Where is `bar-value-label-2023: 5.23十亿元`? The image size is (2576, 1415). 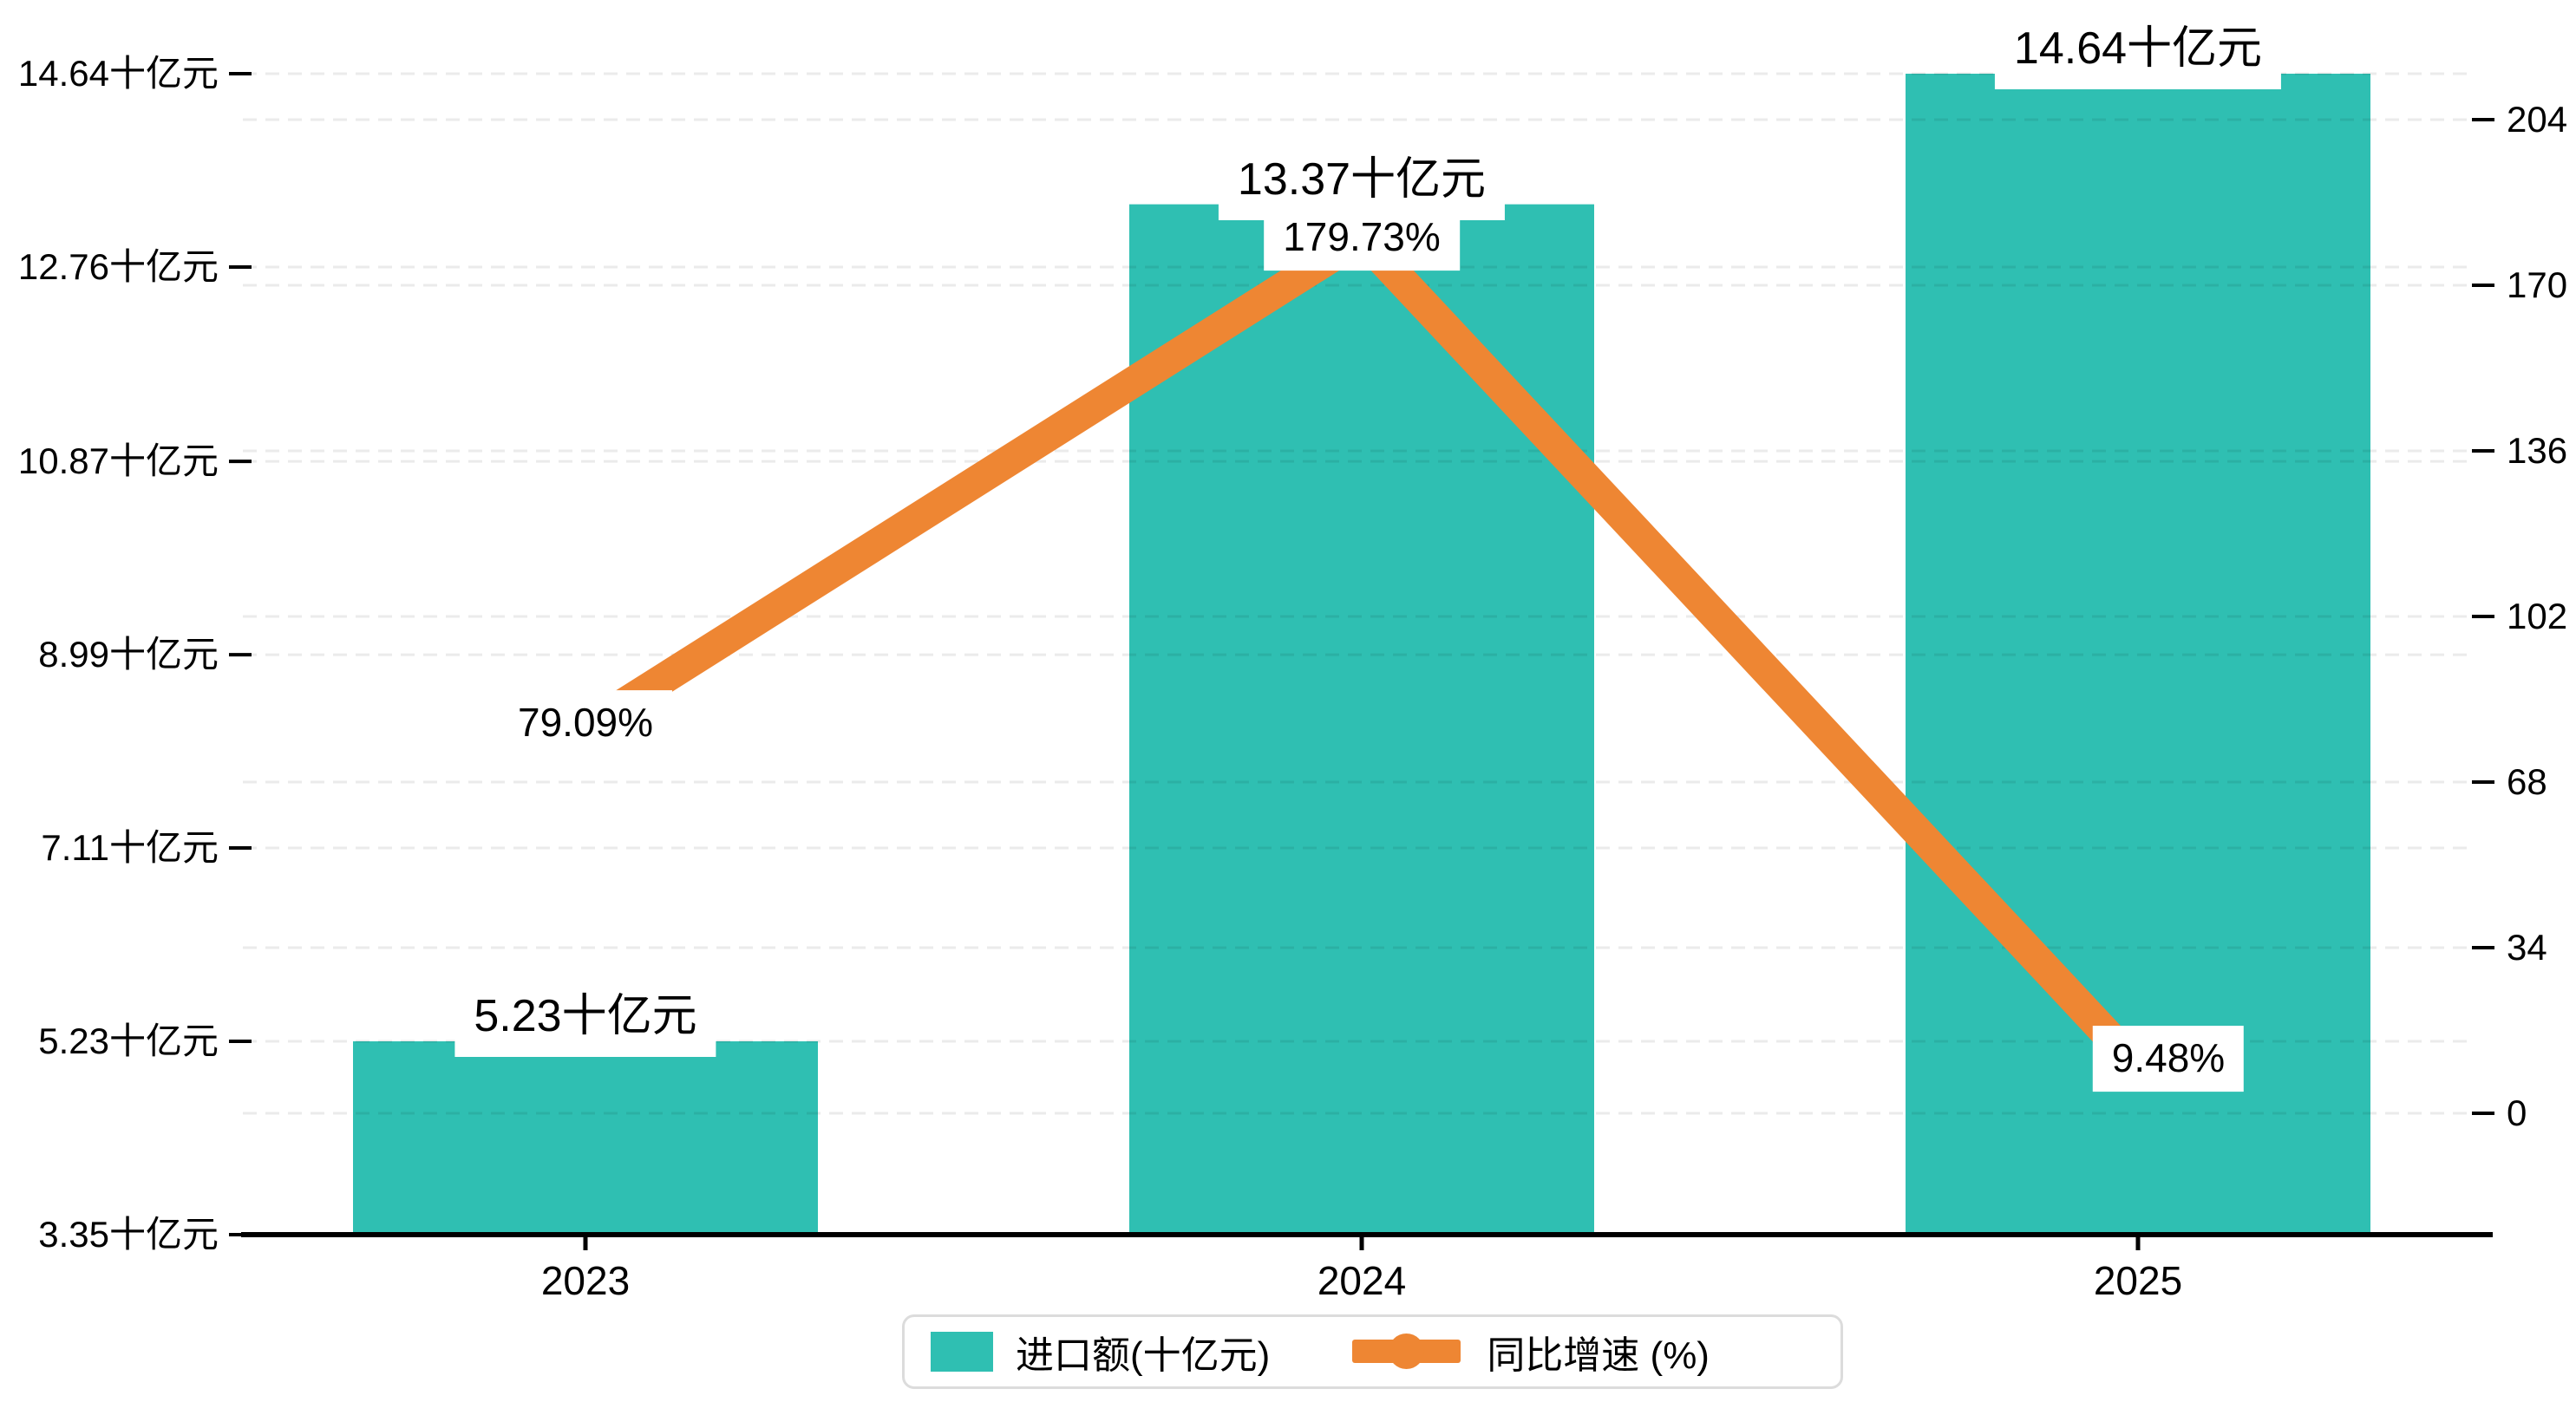
bar-value-label-2023: 5.23十亿元 is located at coordinates (585, 1021).